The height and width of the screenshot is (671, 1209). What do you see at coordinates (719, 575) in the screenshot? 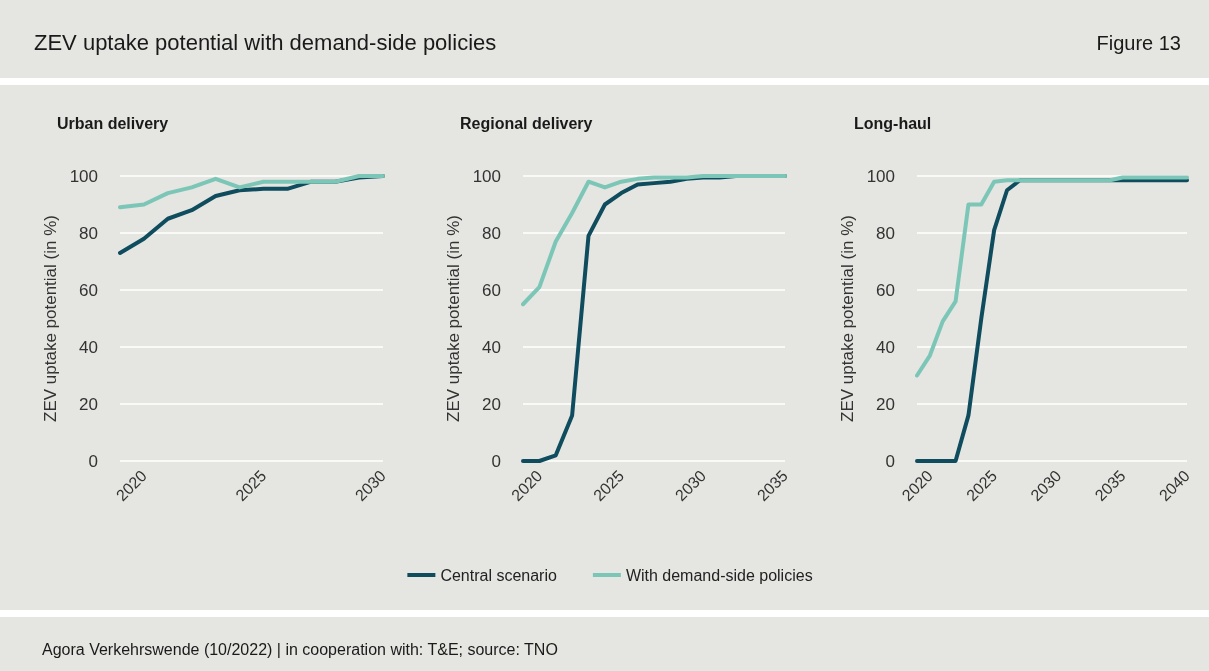
I see `legend-label: With demand-side policies` at bounding box center [719, 575].